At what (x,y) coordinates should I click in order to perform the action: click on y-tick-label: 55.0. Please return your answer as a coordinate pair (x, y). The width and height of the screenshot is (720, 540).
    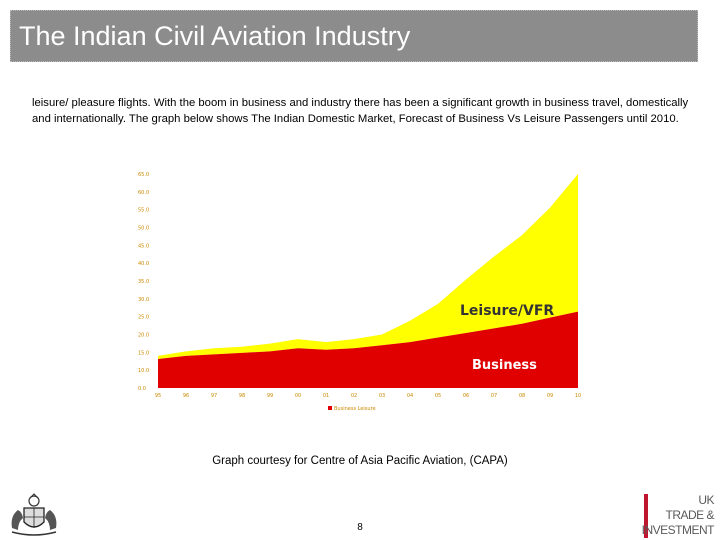
    Looking at the image, I should click on (143, 211).